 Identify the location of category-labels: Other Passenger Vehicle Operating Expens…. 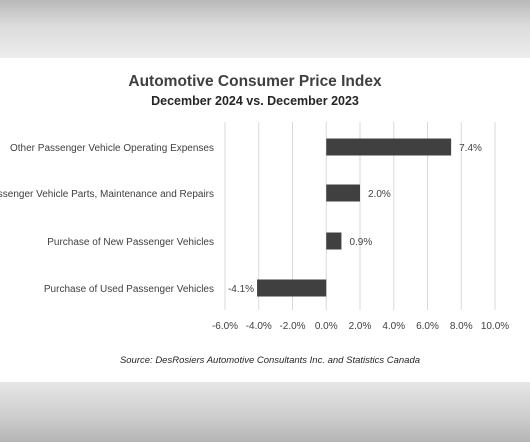
(107, 219).